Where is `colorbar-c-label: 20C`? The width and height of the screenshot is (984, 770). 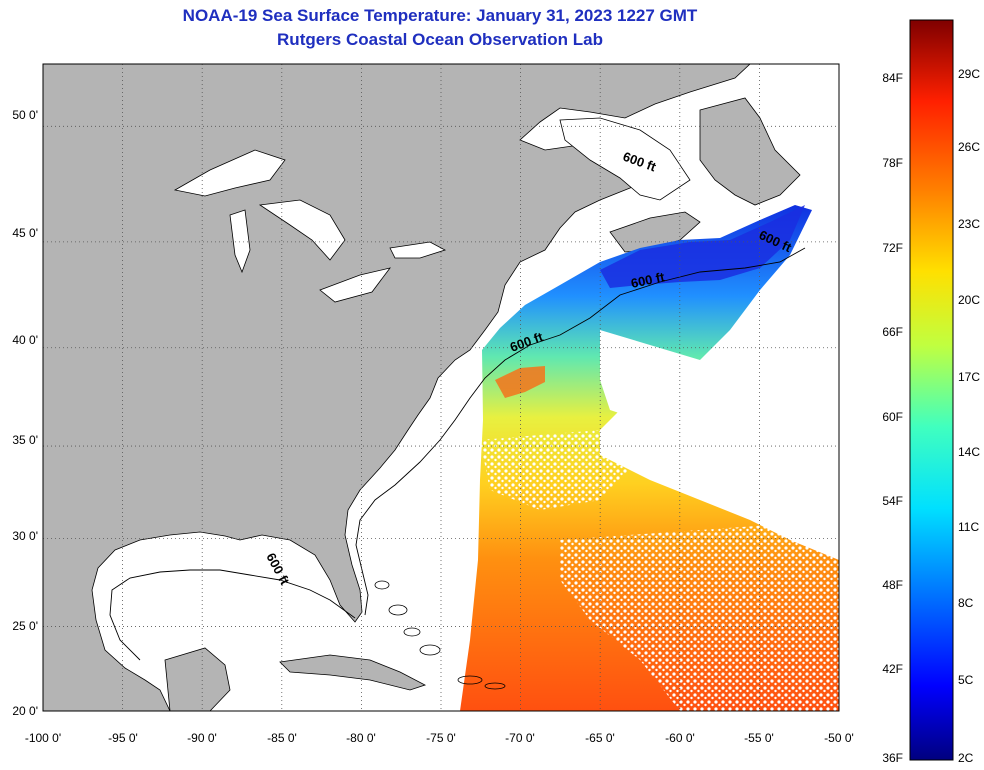 colorbar-c-label: 20C is located at coordinates (969, 300).